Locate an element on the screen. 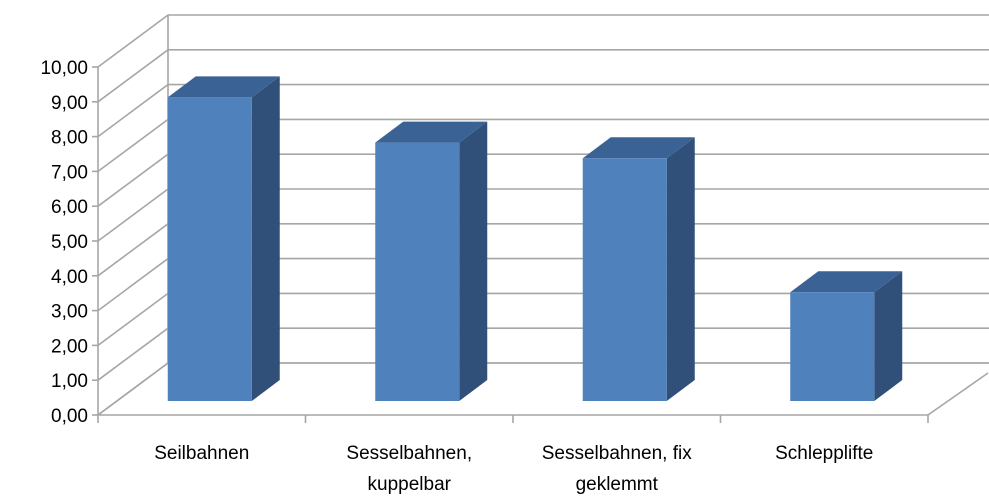 This screenshot has width=989, height=499. x-category-label-line: kuppelbar is located at coordinates (410, 484).